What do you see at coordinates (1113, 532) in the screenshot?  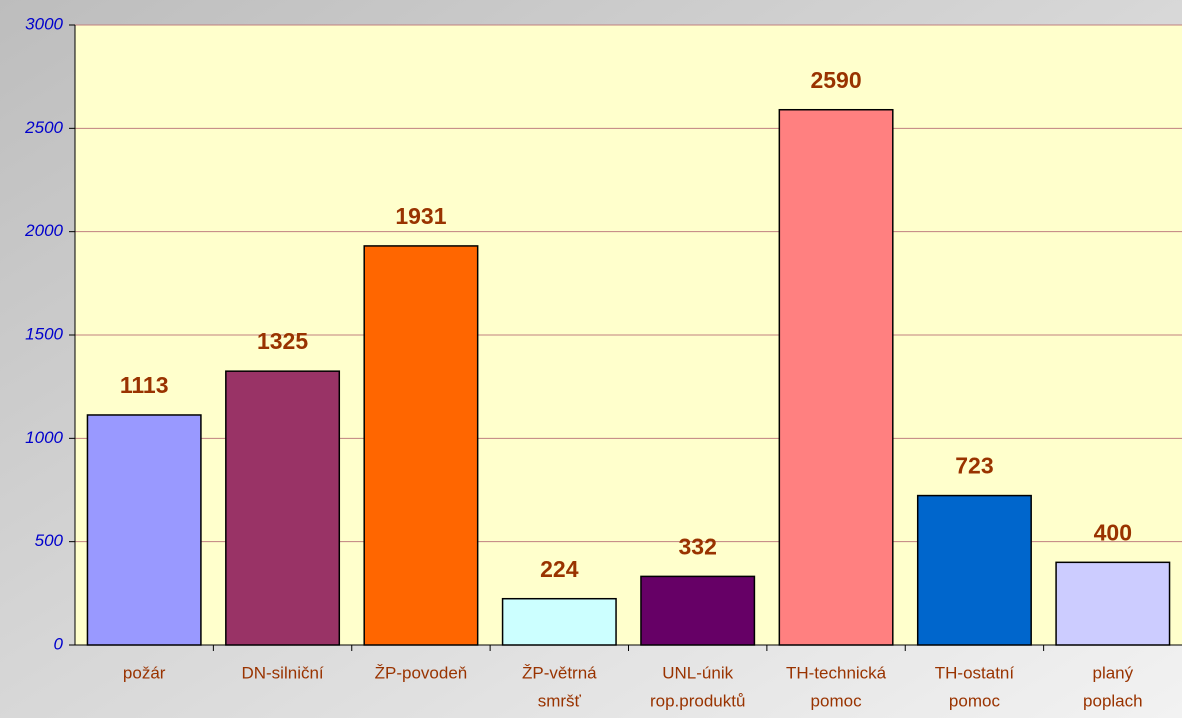 I see `value-label: 400` at bounding box center [1113, 532].